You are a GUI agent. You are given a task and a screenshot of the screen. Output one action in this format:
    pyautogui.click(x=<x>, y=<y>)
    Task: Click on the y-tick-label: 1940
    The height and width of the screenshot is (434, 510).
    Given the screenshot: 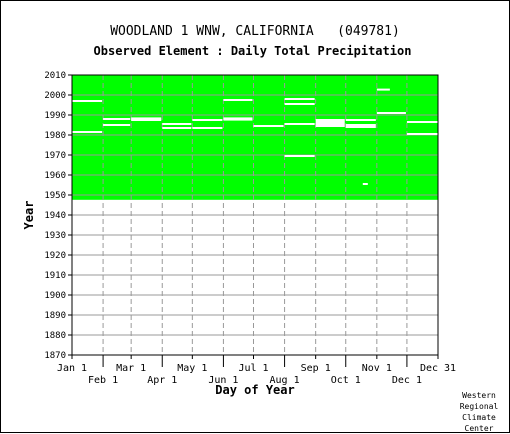 What is the action you would take?
    pyautogui.click(x=55, y=216)
    